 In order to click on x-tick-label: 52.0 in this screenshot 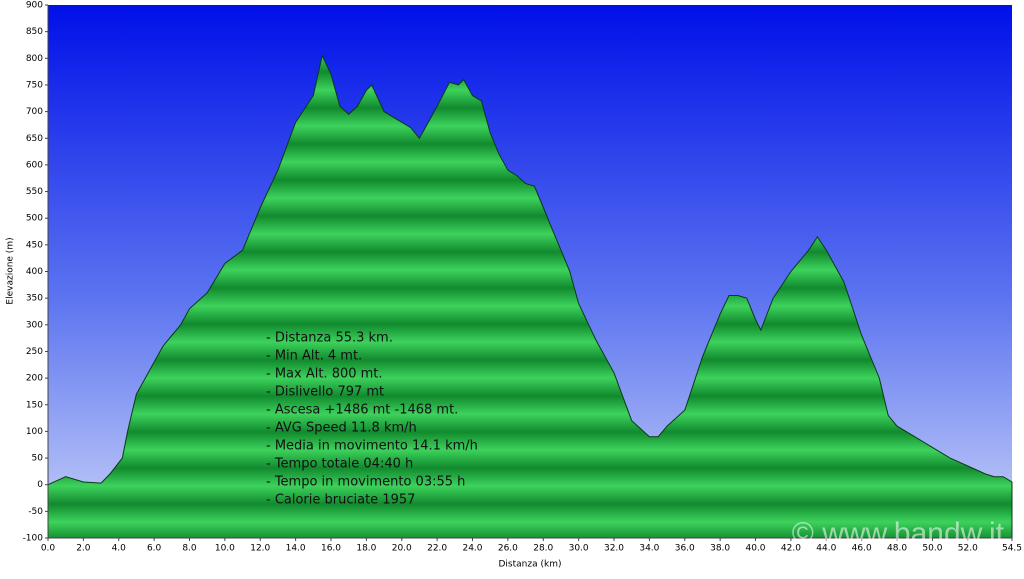, I will do `click(968, 549)`.